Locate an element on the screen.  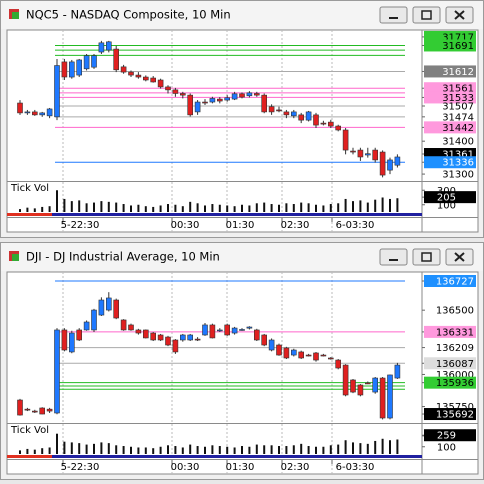
time-label: 02:30 is located at coordinates (295, 467).